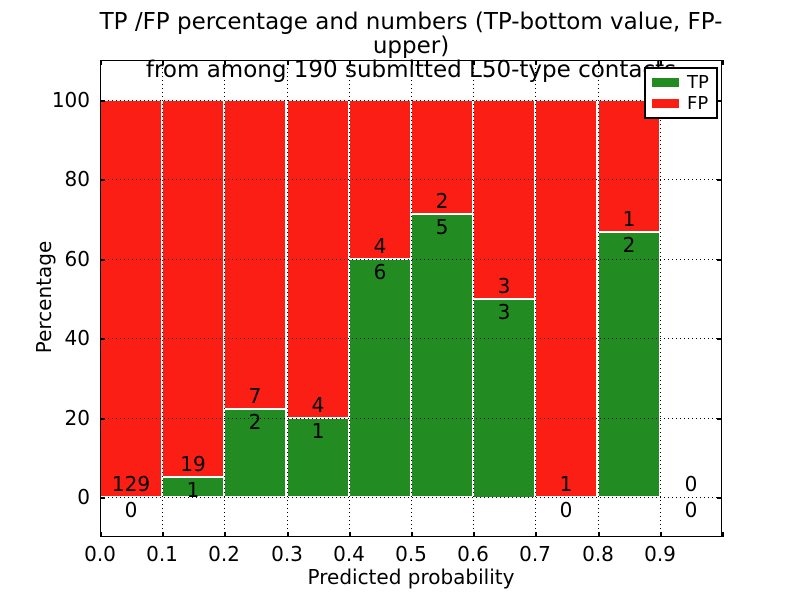 The width and height of the screenshot is (800, 600). What do you see at coordinates (411, 554) in the screenshot?
I see `x-tick-label: 0.5` at bounding box center [411, 554].